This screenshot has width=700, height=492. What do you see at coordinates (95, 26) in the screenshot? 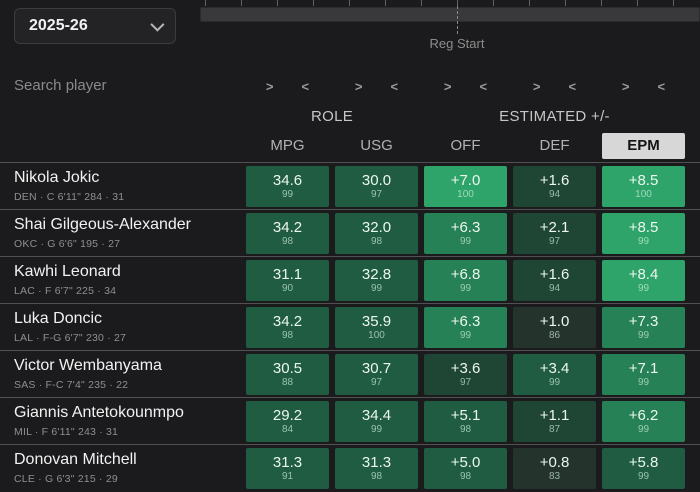
I see `season-select: 2025-26` at bounding box center [95, 26].